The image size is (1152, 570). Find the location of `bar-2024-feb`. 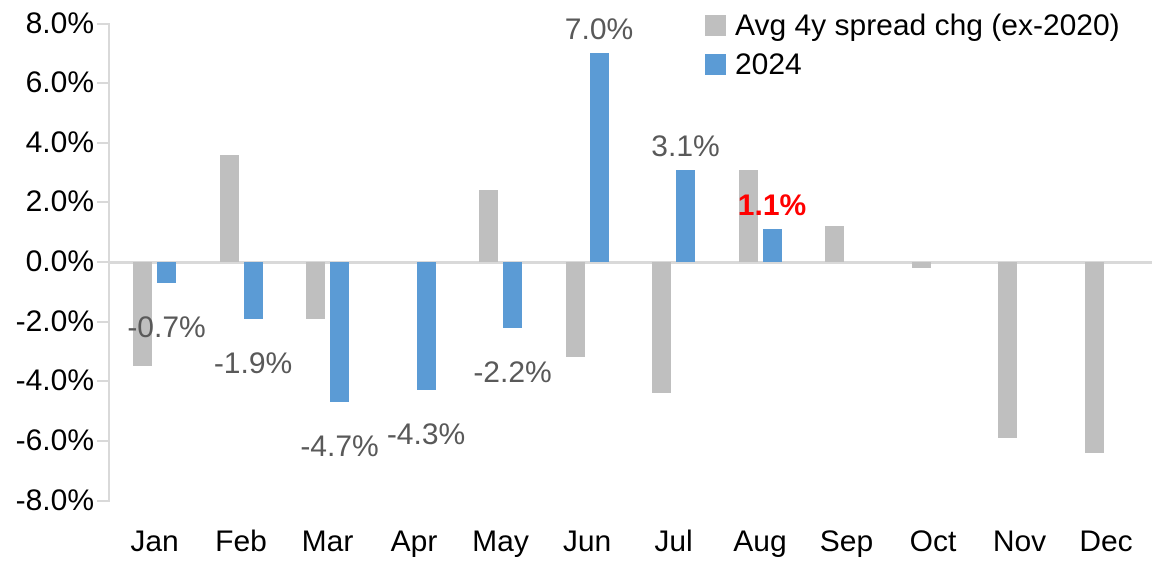

bar-2024-feb is located at coordinates (253, 290).